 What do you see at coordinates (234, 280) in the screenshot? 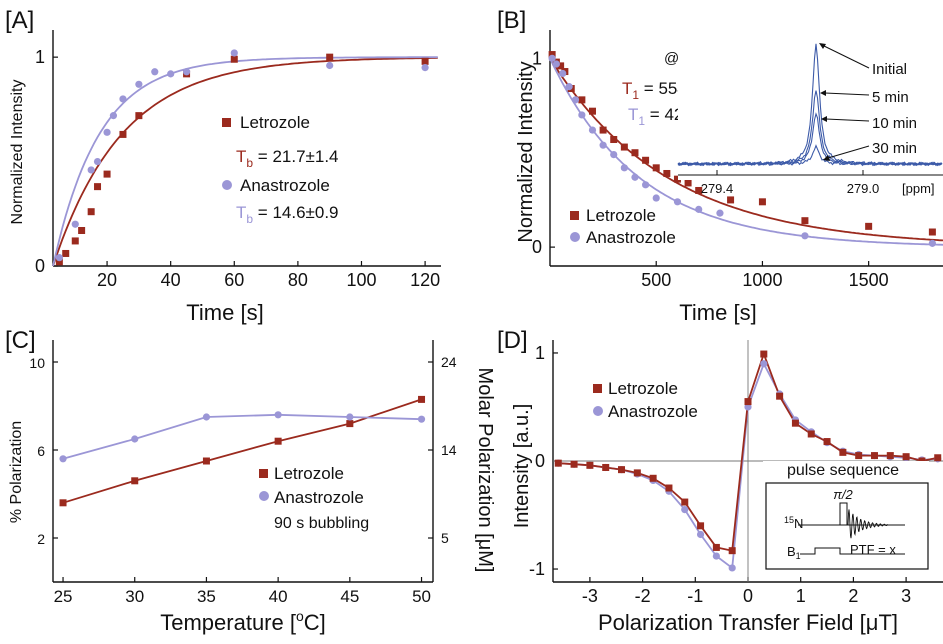
I see `panel-a-x-tick-label: 60` at bounding box center [234, 280].